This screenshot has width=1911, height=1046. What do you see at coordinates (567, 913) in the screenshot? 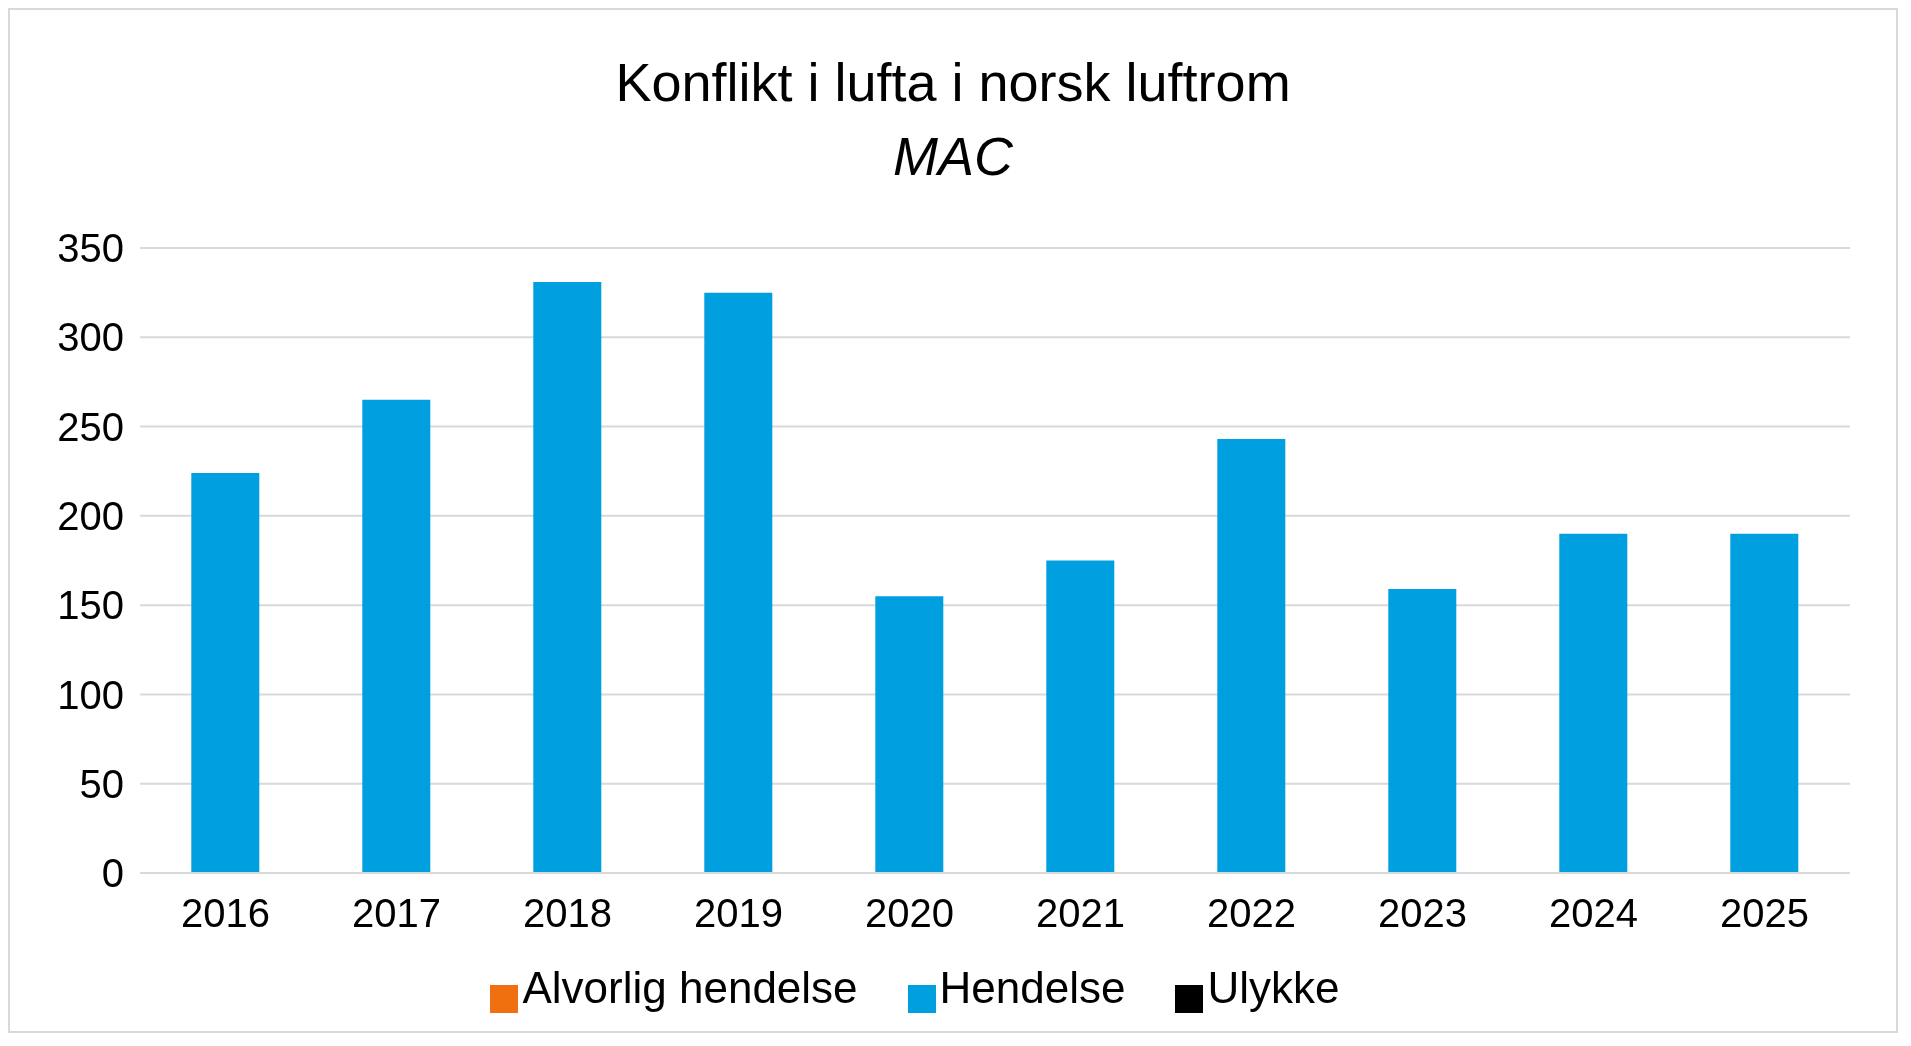
I see `x-tick-label: 2018` at bounding box center [567, 913].